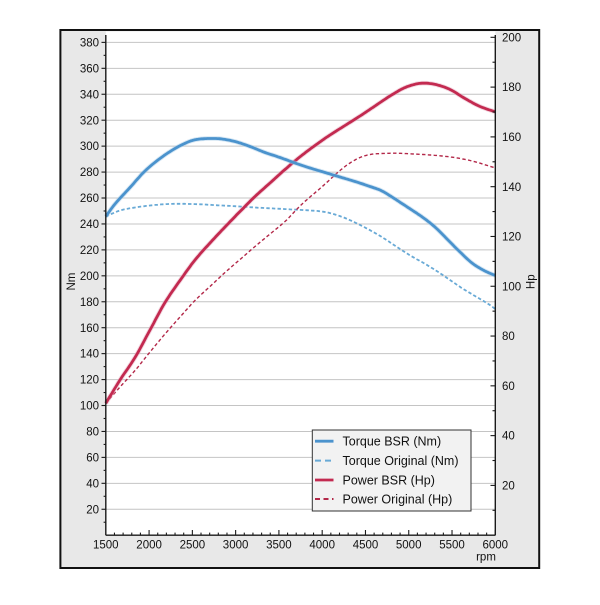  What do you see at coordinates (89, 251) in the screenshot?
I see `svg-text: 220` at bounding box center [89, 251].